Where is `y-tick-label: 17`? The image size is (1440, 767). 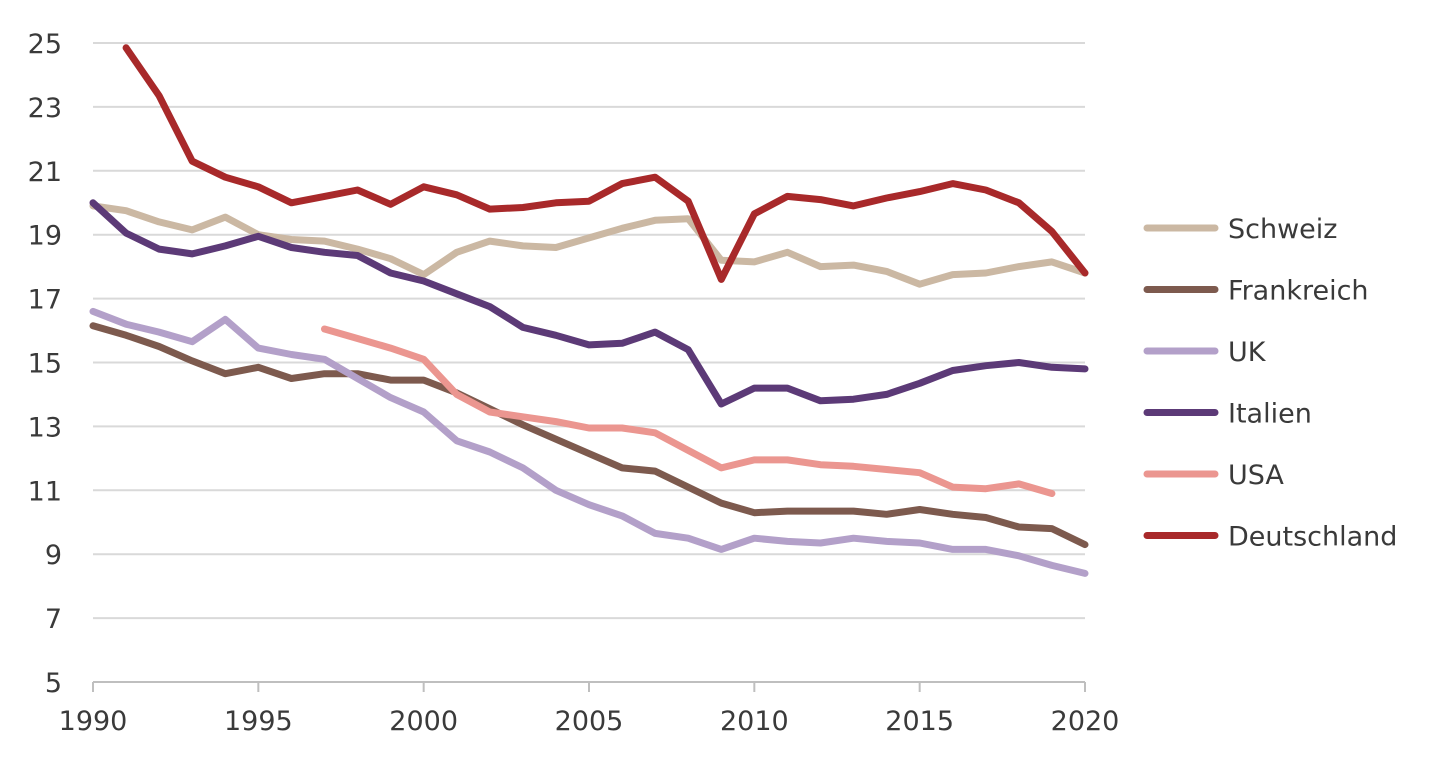
y-tick-label: 17 is located at coordinates (45, 300).